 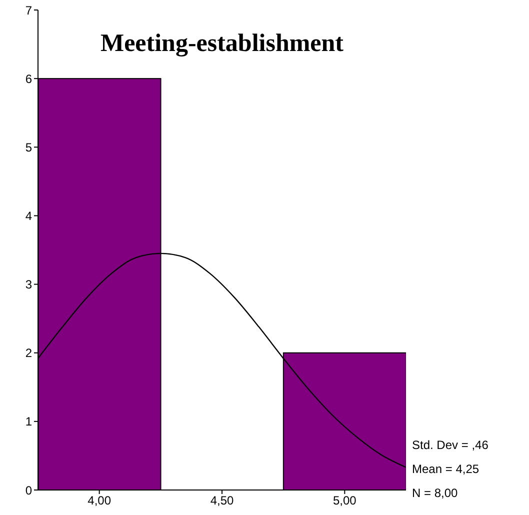 What do you see at coordinates (28, 147) in the screenshot?
I see `y-tick-label: 5` at bounding box center [28, 147].